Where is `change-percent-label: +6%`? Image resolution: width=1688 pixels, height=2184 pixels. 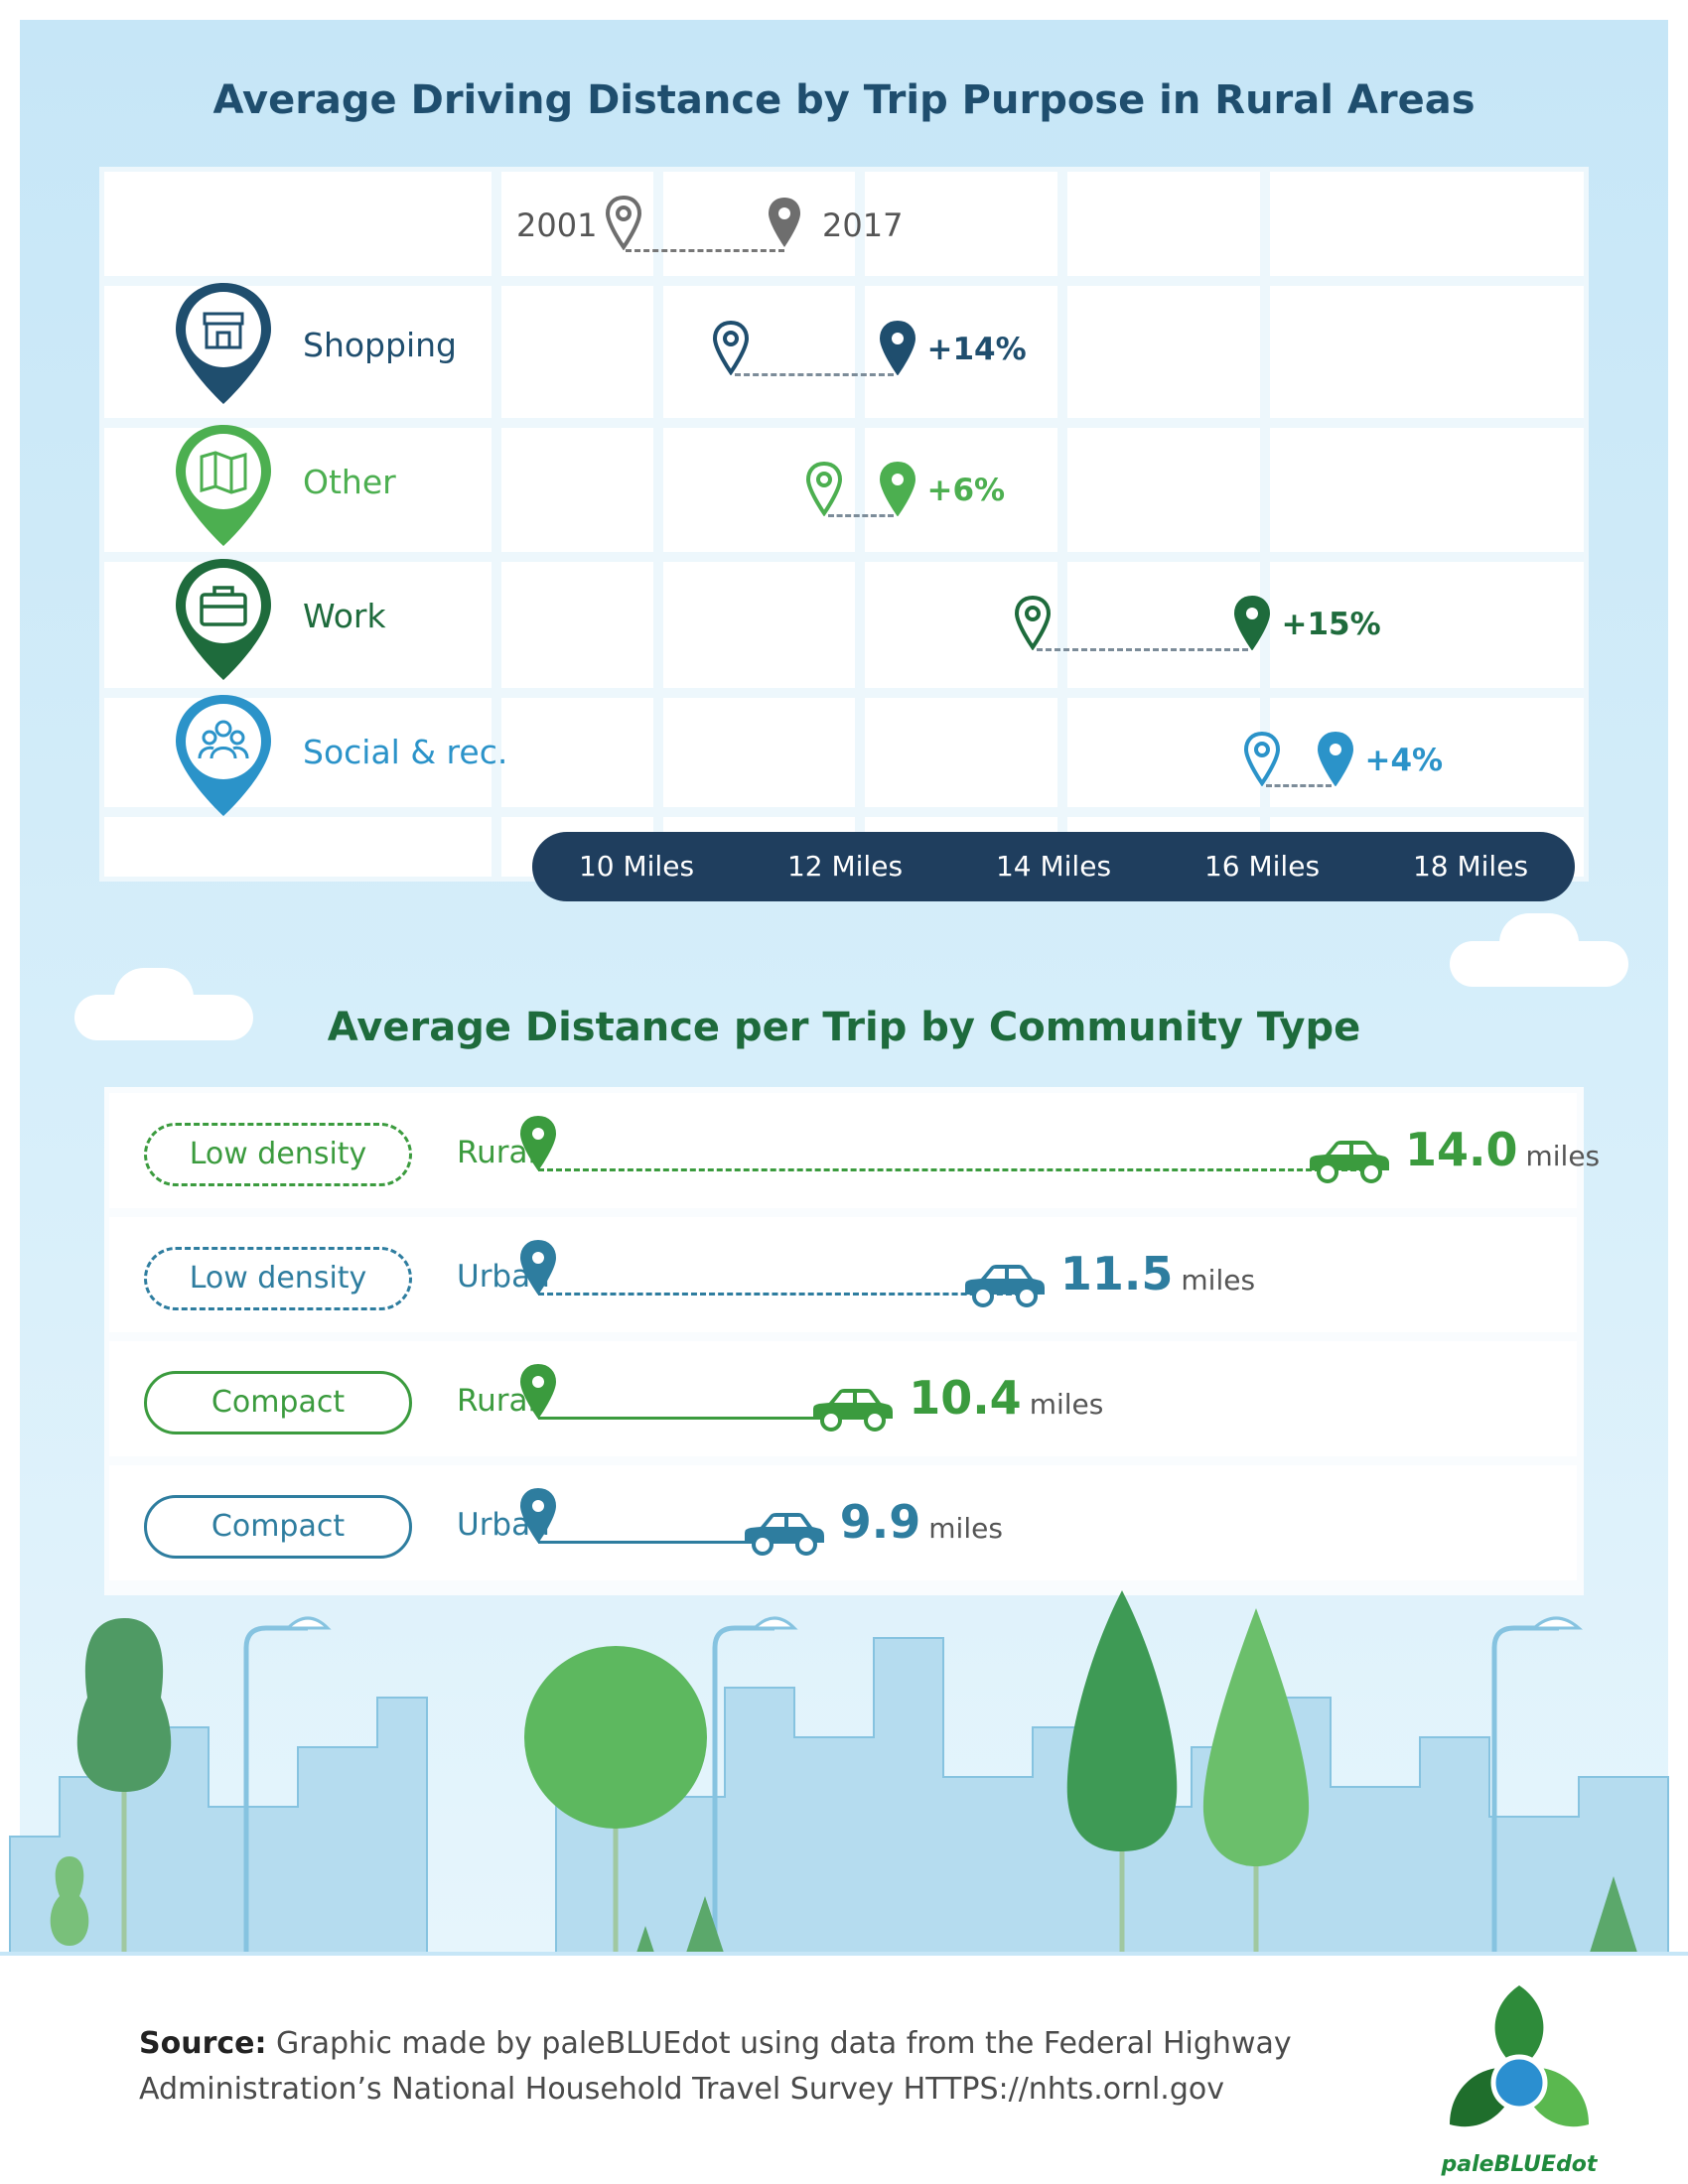 change-percent-label: +6% is located at coordinates (966, 490).